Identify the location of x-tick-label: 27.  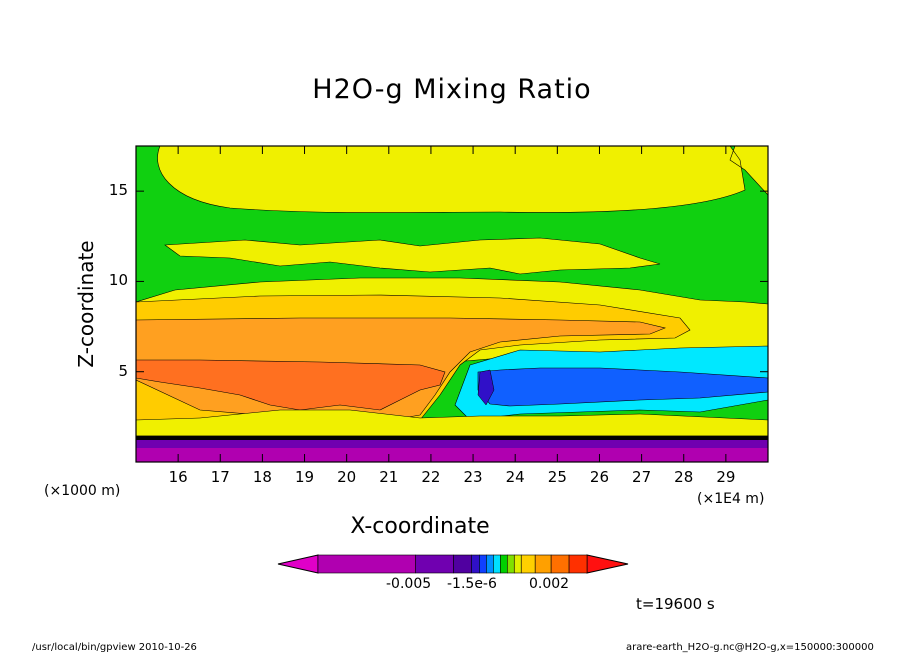
(642, 477).